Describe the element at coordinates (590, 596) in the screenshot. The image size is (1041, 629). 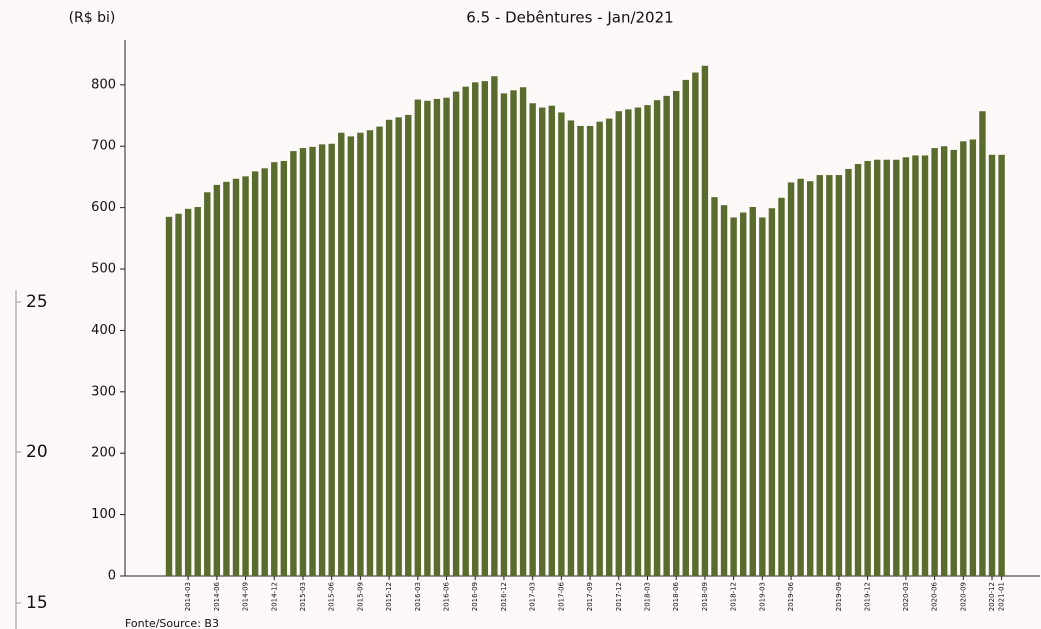
I see `x-tick-label: 2017-09` at that location.